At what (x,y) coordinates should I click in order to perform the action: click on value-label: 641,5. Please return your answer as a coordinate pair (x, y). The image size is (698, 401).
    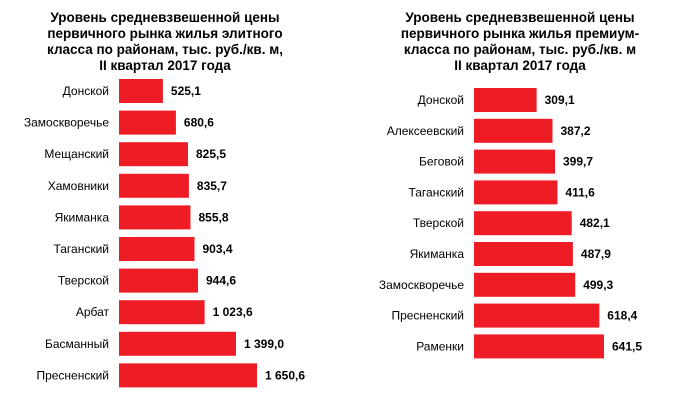
    Looking at the image, I should click on (627, 346).